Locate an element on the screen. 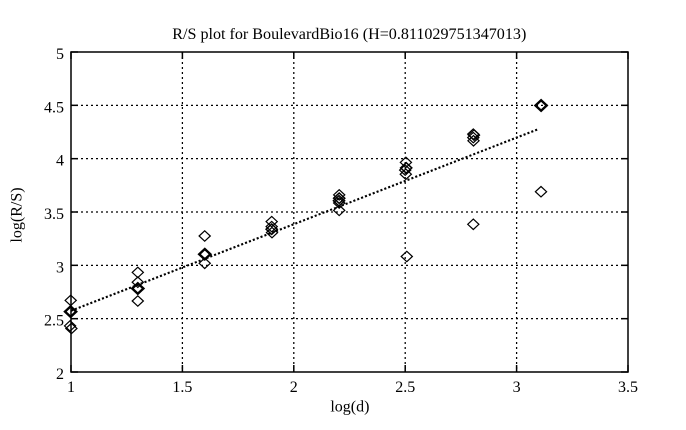  svg-text: log(d) is located at coordinates (349, 407).